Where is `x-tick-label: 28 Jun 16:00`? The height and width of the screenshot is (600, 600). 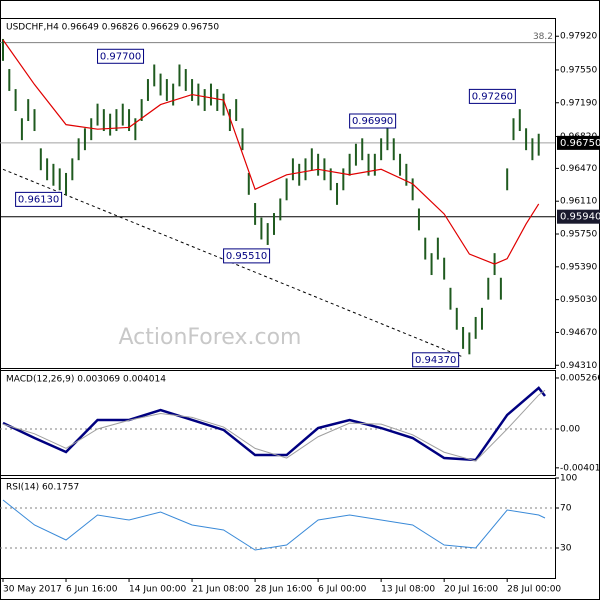 x-tick-label: 28 Jun 16:00 is located at coordinates (283, 590).